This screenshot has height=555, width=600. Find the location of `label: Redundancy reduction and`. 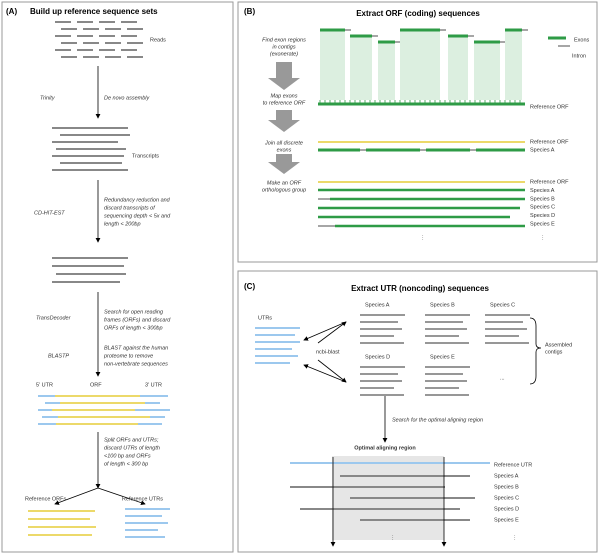

label: Redundancy reduction and is located at coordinates (137, 200).